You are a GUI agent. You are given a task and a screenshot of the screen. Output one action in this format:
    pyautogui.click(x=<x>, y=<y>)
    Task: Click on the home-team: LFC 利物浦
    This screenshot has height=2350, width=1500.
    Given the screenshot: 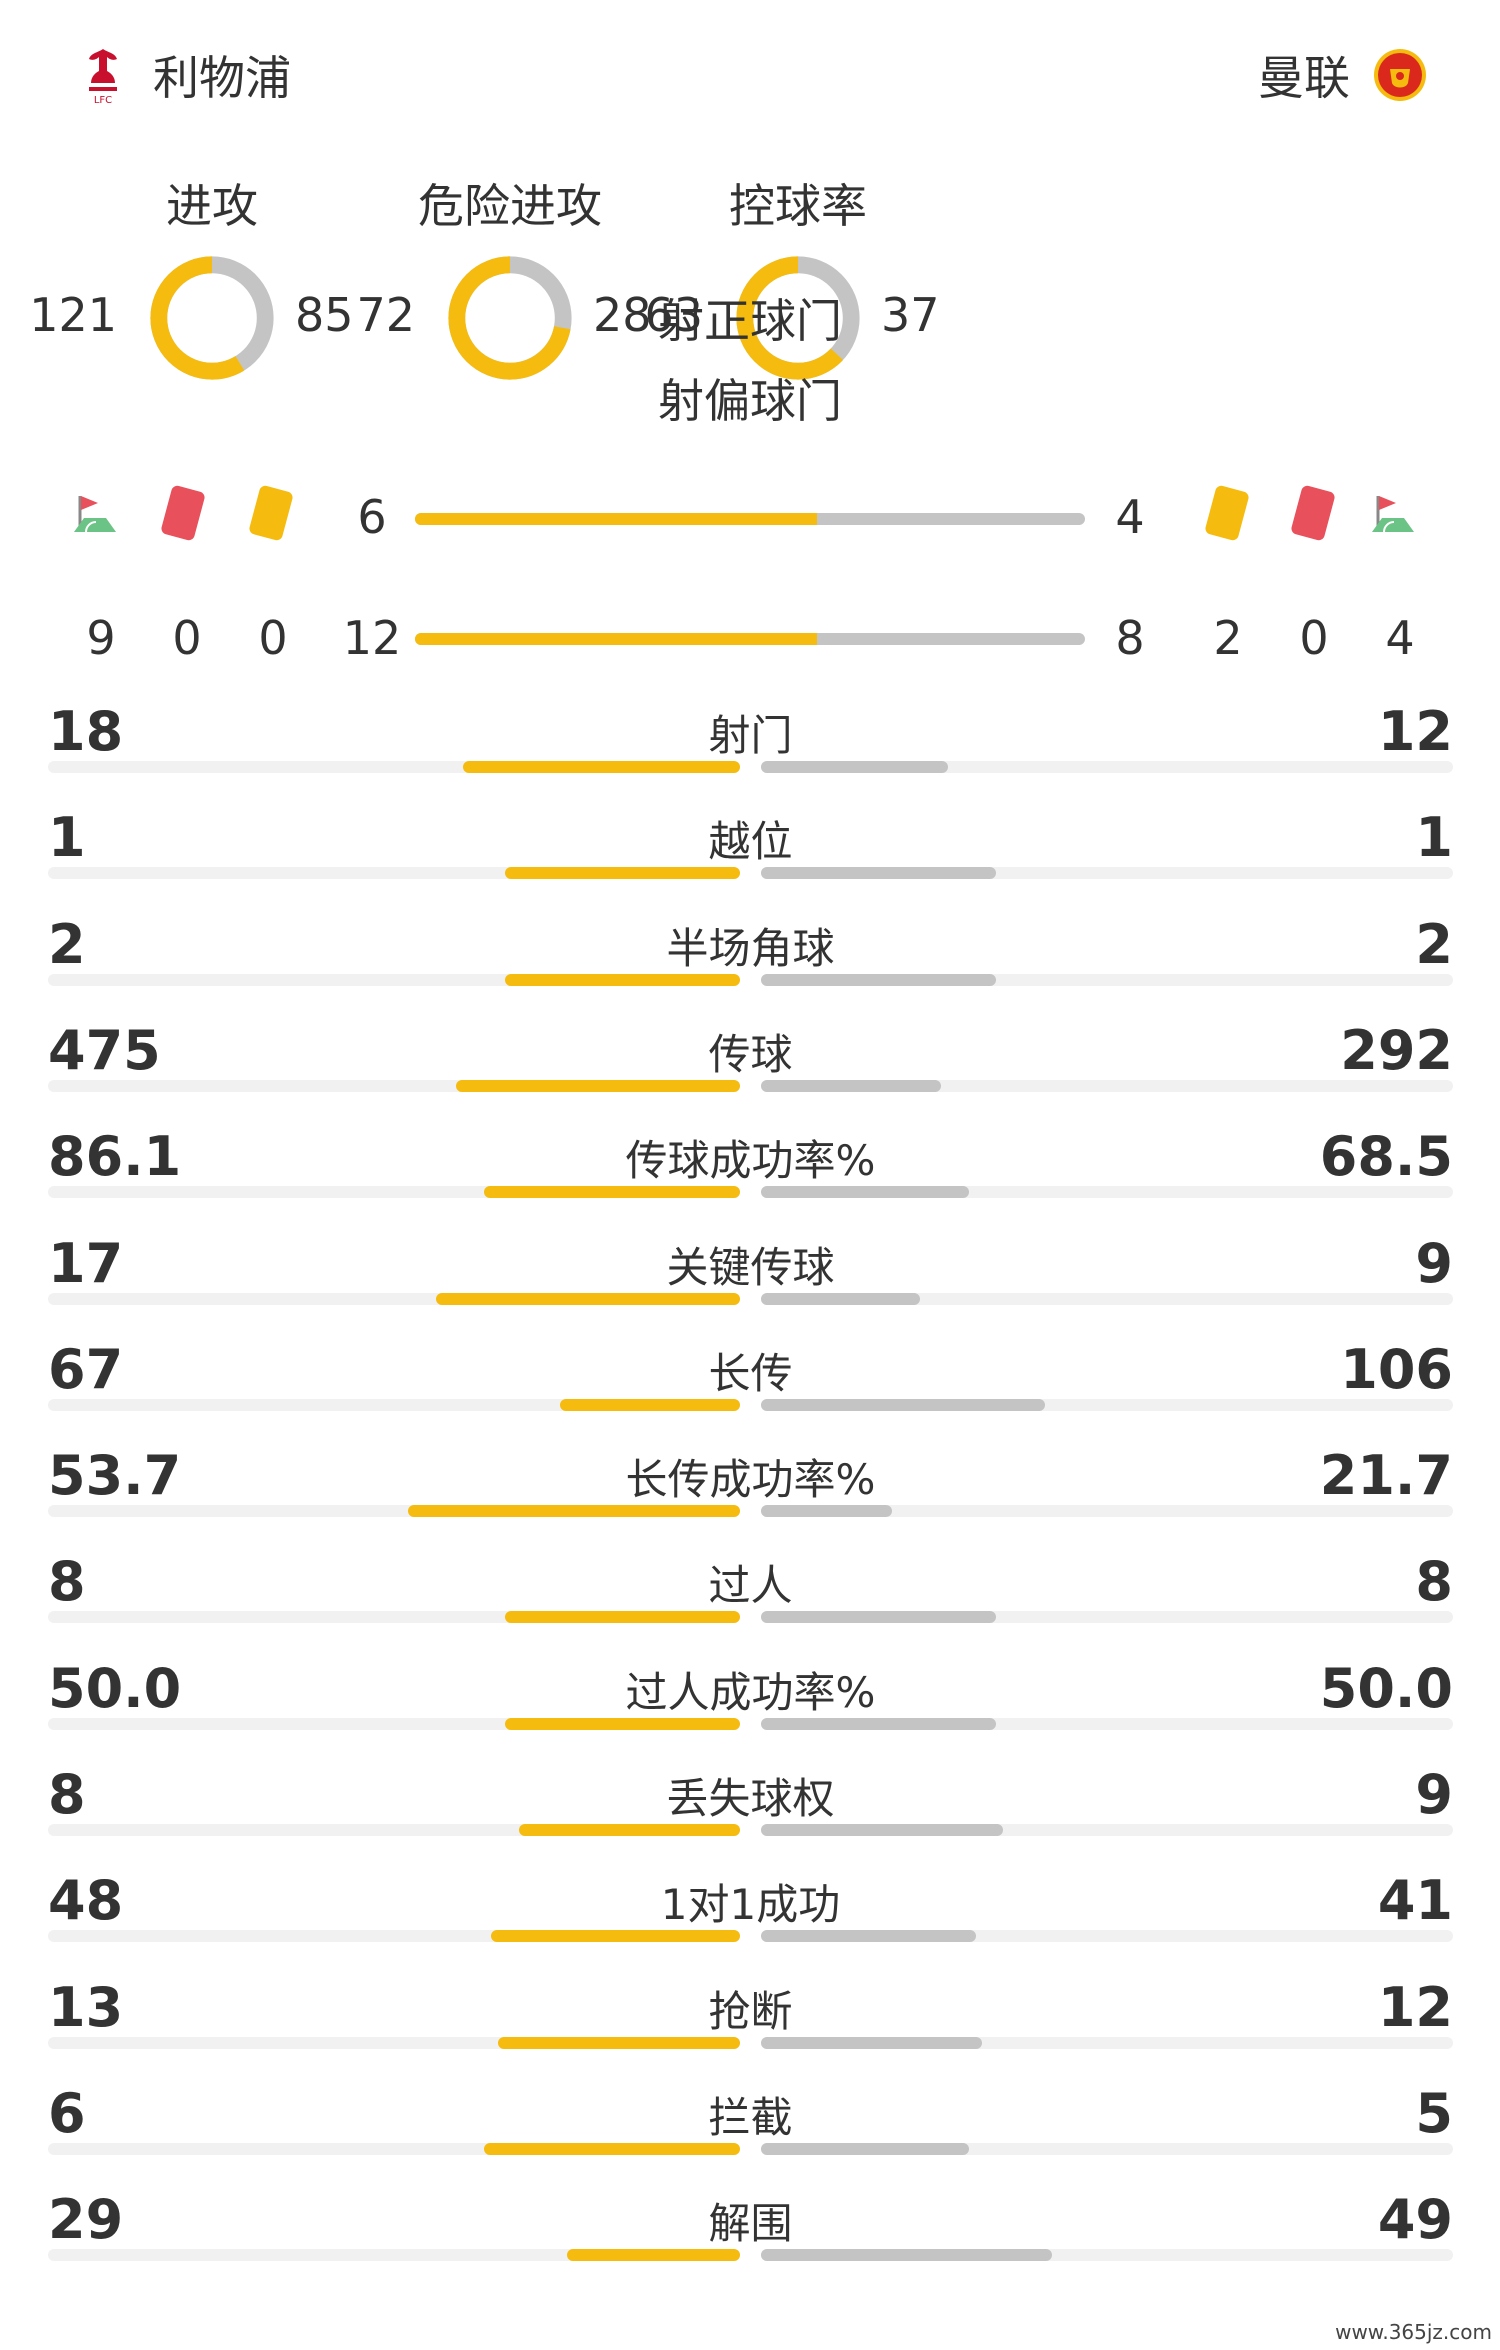 What is the action you would take?
    pyautogui.click(x=183, y=75)
    